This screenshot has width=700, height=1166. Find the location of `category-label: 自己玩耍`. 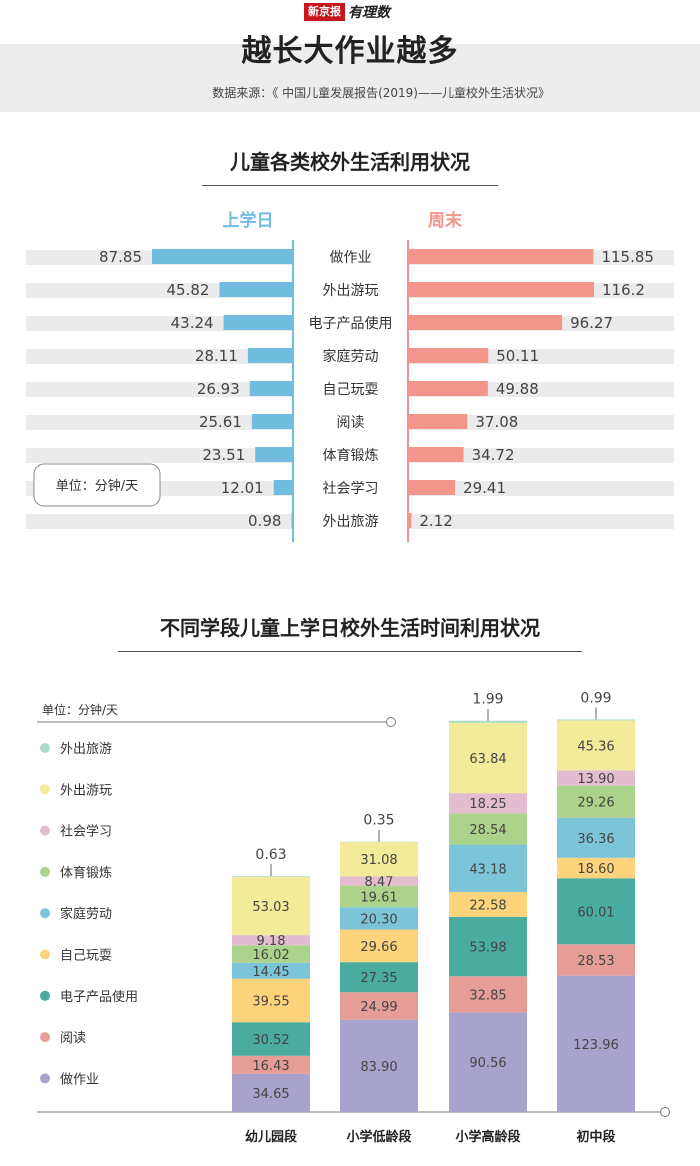

category-label: 自己玩耍 is located at coordinates (351, 390).